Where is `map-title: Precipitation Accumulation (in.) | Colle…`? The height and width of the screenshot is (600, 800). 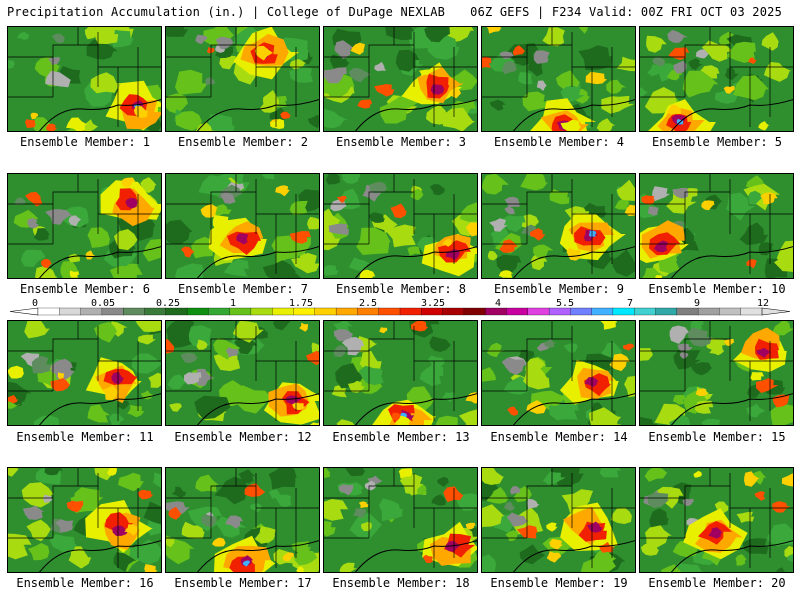
map-title: Precipitation Accumulation (in.) | Colle… is located at coordinates (226, 12).